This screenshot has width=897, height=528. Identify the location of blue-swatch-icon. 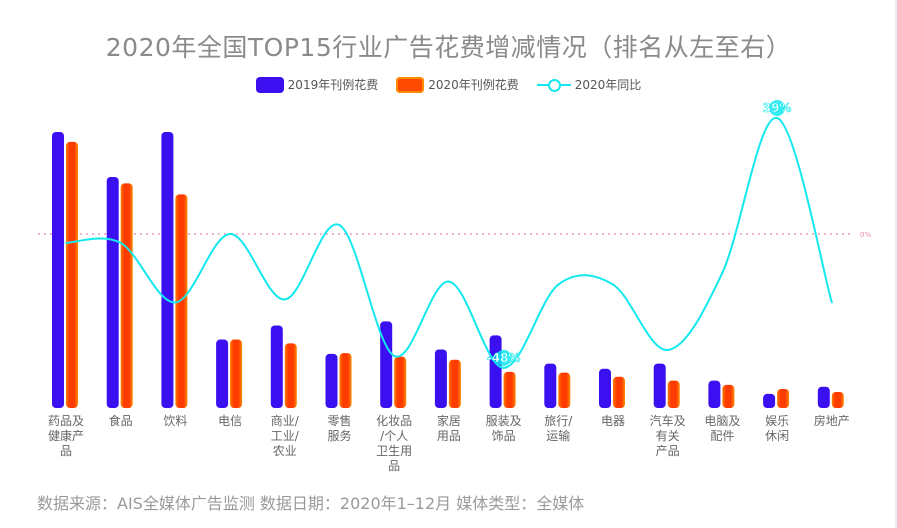
(269, 84).